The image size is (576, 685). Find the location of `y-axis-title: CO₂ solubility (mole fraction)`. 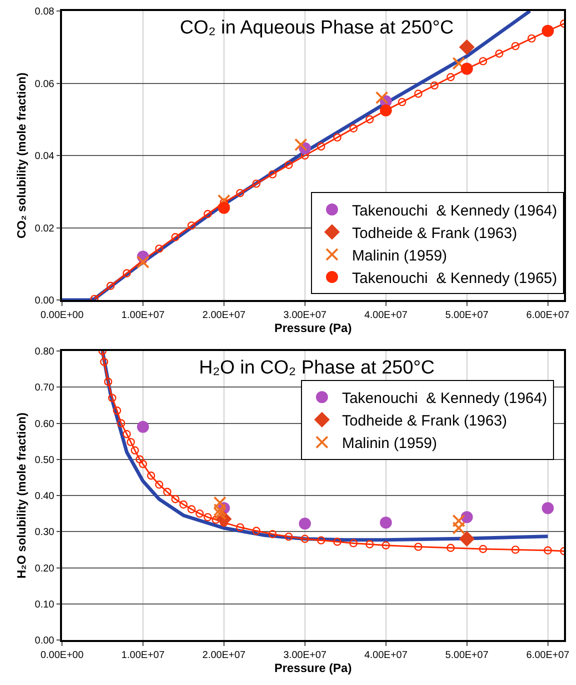

y-axis-title: CO₂ solubility (mole fraction) is located at coordinates (21, 155).